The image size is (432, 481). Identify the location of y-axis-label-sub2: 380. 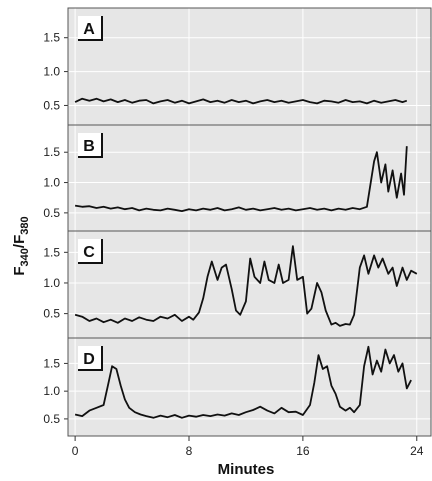
(25, 225).